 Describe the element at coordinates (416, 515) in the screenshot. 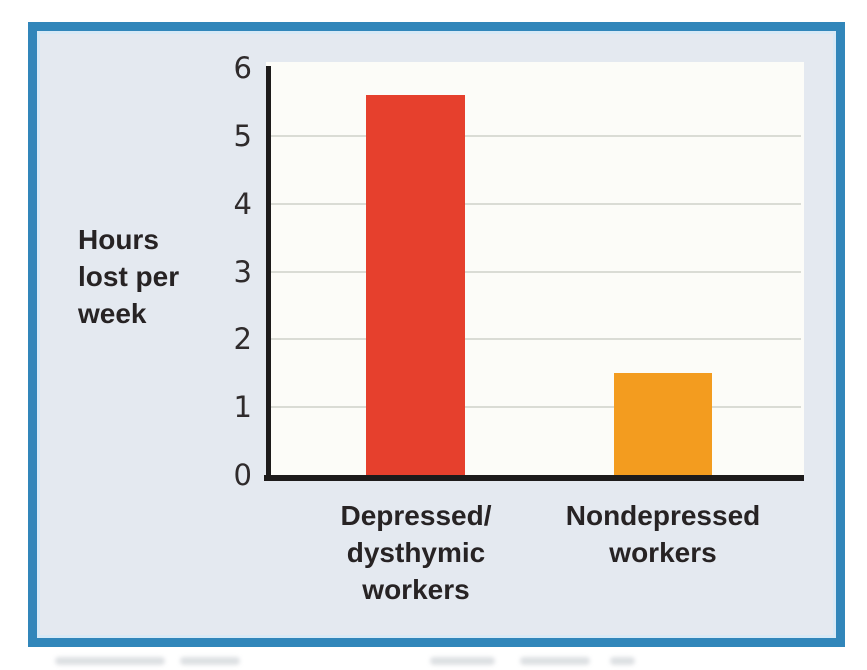

I see `category-label-line: Depressed/` at that location.